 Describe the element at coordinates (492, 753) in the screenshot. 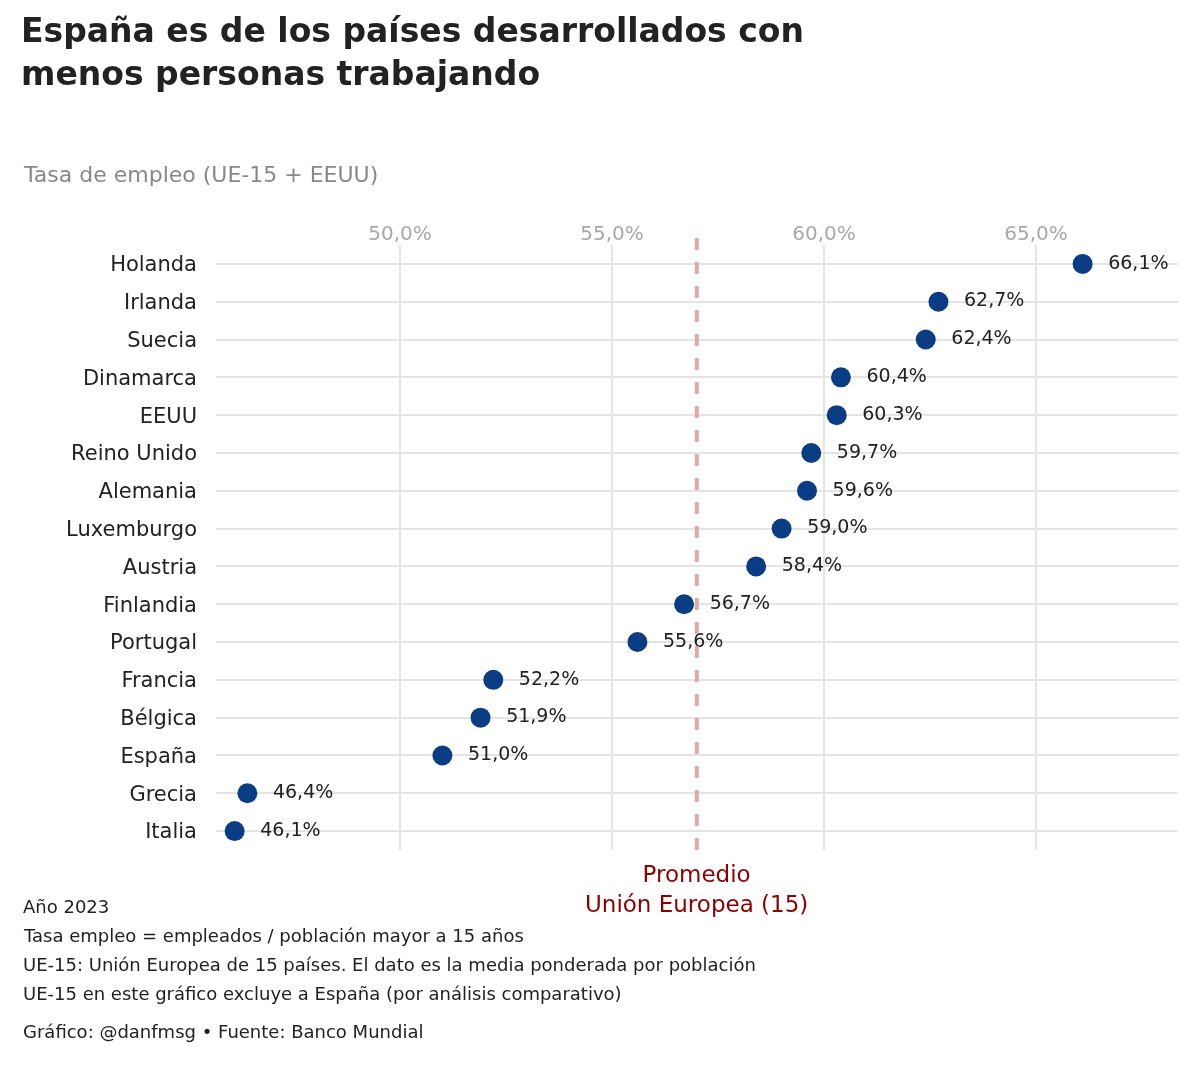

I see `data-label: 51,0%` at that location.